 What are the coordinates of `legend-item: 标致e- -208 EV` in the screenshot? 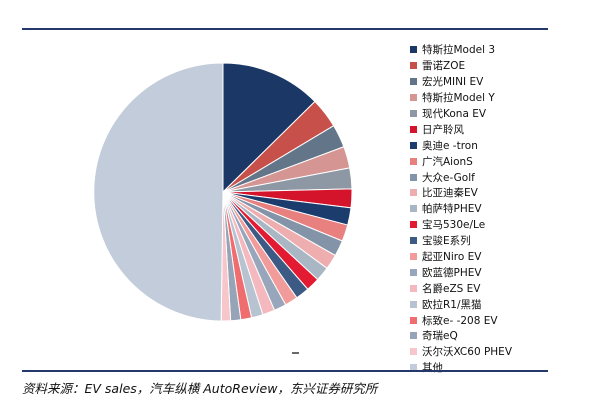 It's located at (461, 320).